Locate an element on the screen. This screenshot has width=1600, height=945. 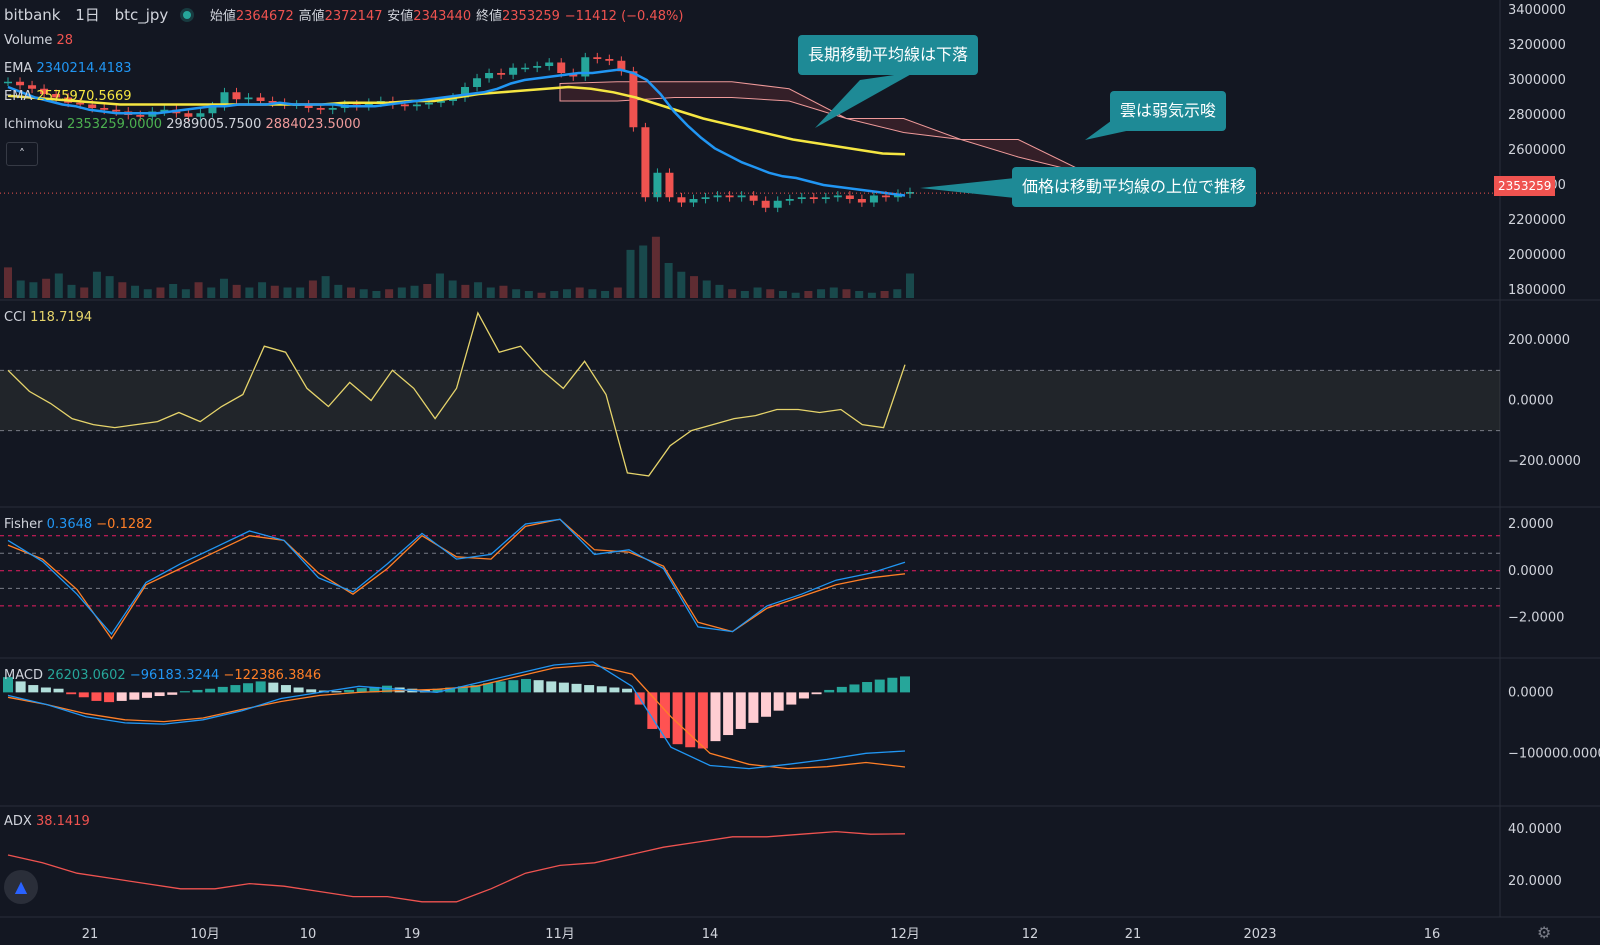
low-value: 2343440 is located at coordinates (442, 16).